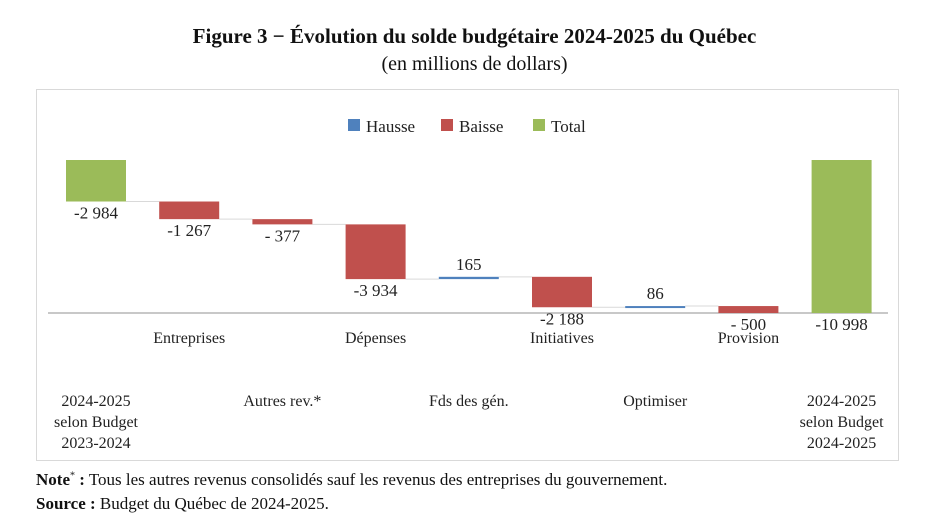 The width and height of the screenshot is (949, 523). Describe the element at coordinates (568, 126) in the screenshot. I see `legend-label-total: Total` at that location.